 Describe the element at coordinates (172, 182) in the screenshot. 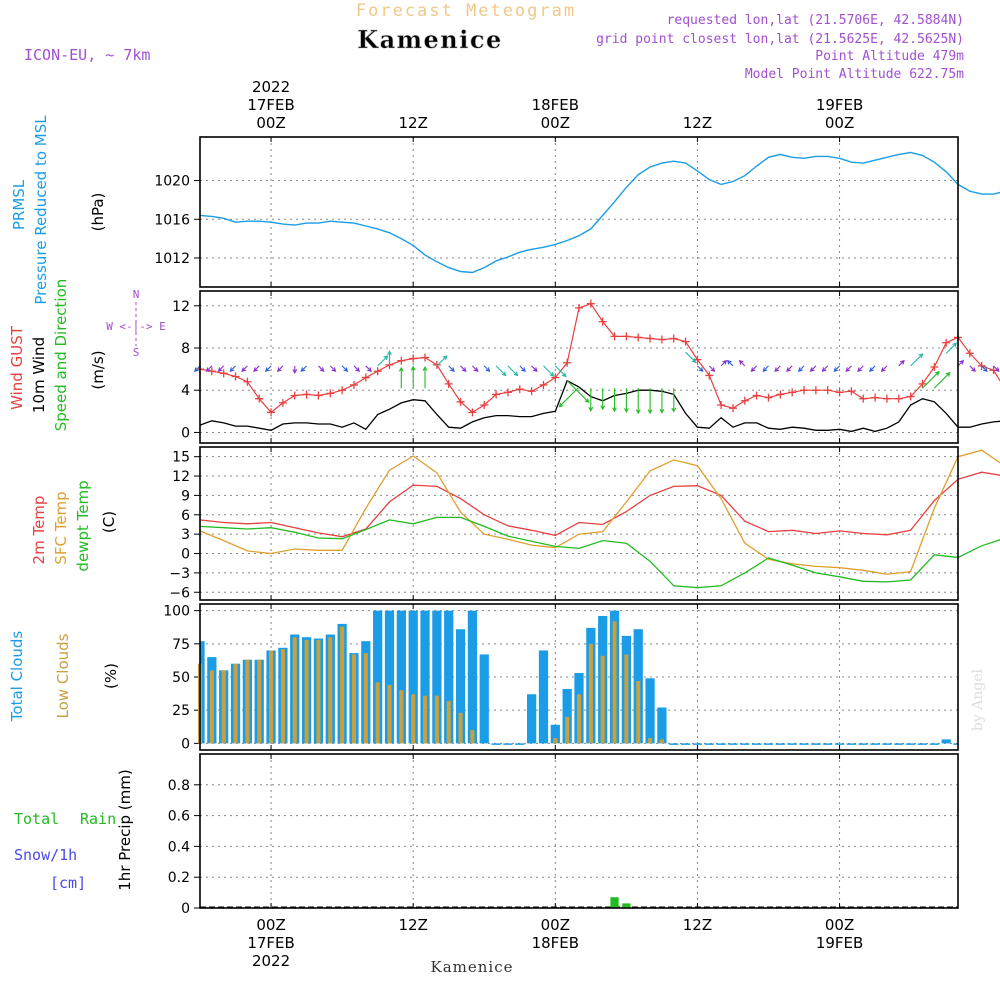

I see `y-tick-label: 1020` at that location.